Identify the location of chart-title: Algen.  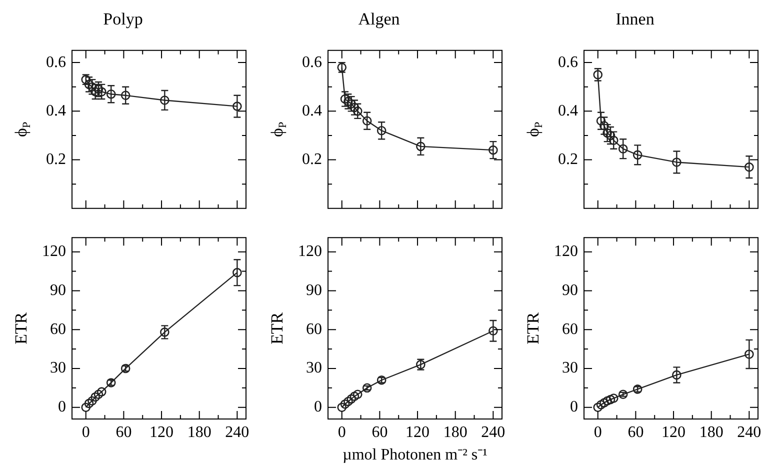
(379, 19).